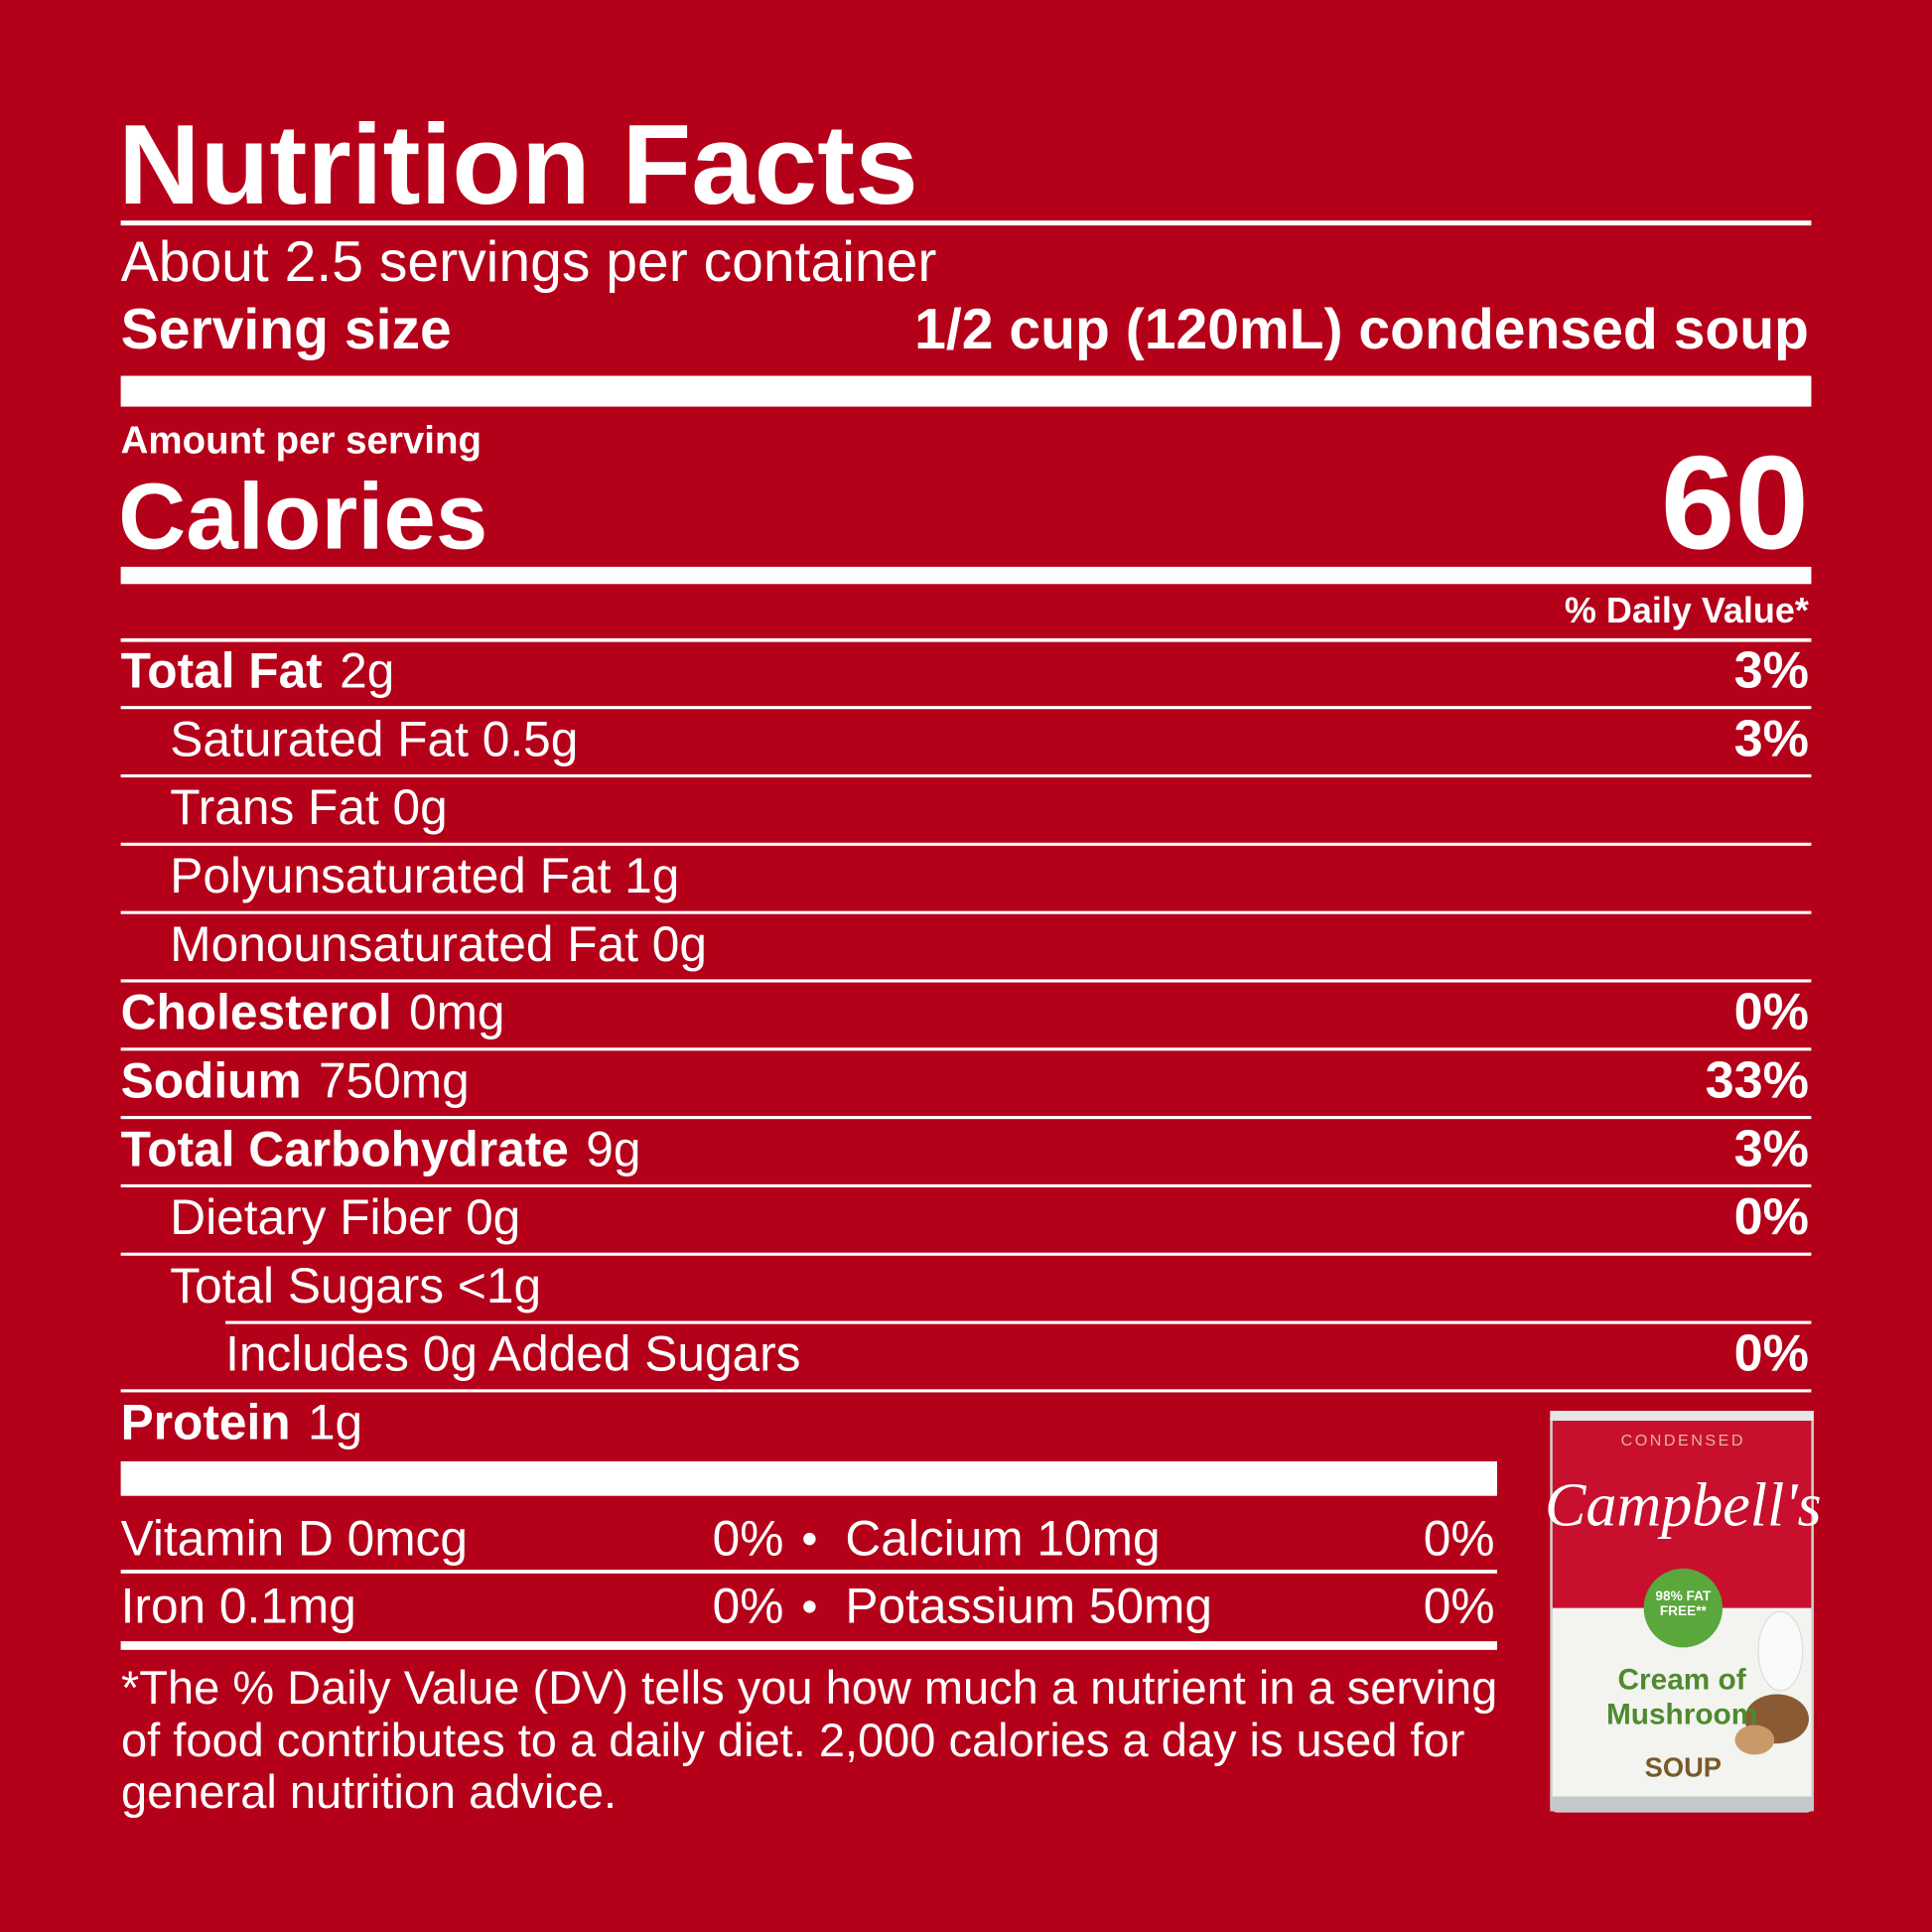 Image resolution: width=1932 pixels, height=1932 pixels. I want to click on vitamin-name: Calcium 10mg, so click(1003, 1538).